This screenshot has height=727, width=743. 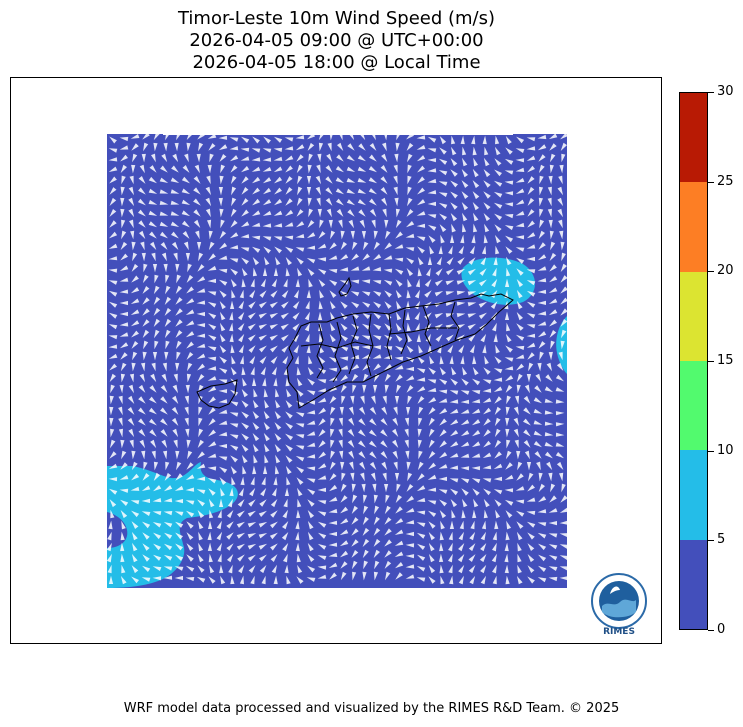 What do you see at coordinates (338, 134) in the screenshot?
I see `domain-corner-notch` at bounding box center [338, 134].